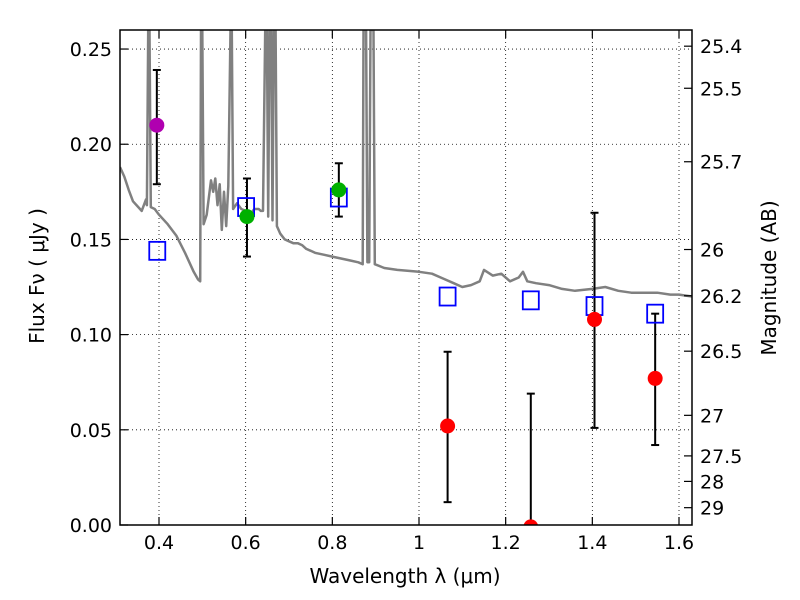  I want to click on mag-tick-label-8: 28, so click(712, 482).